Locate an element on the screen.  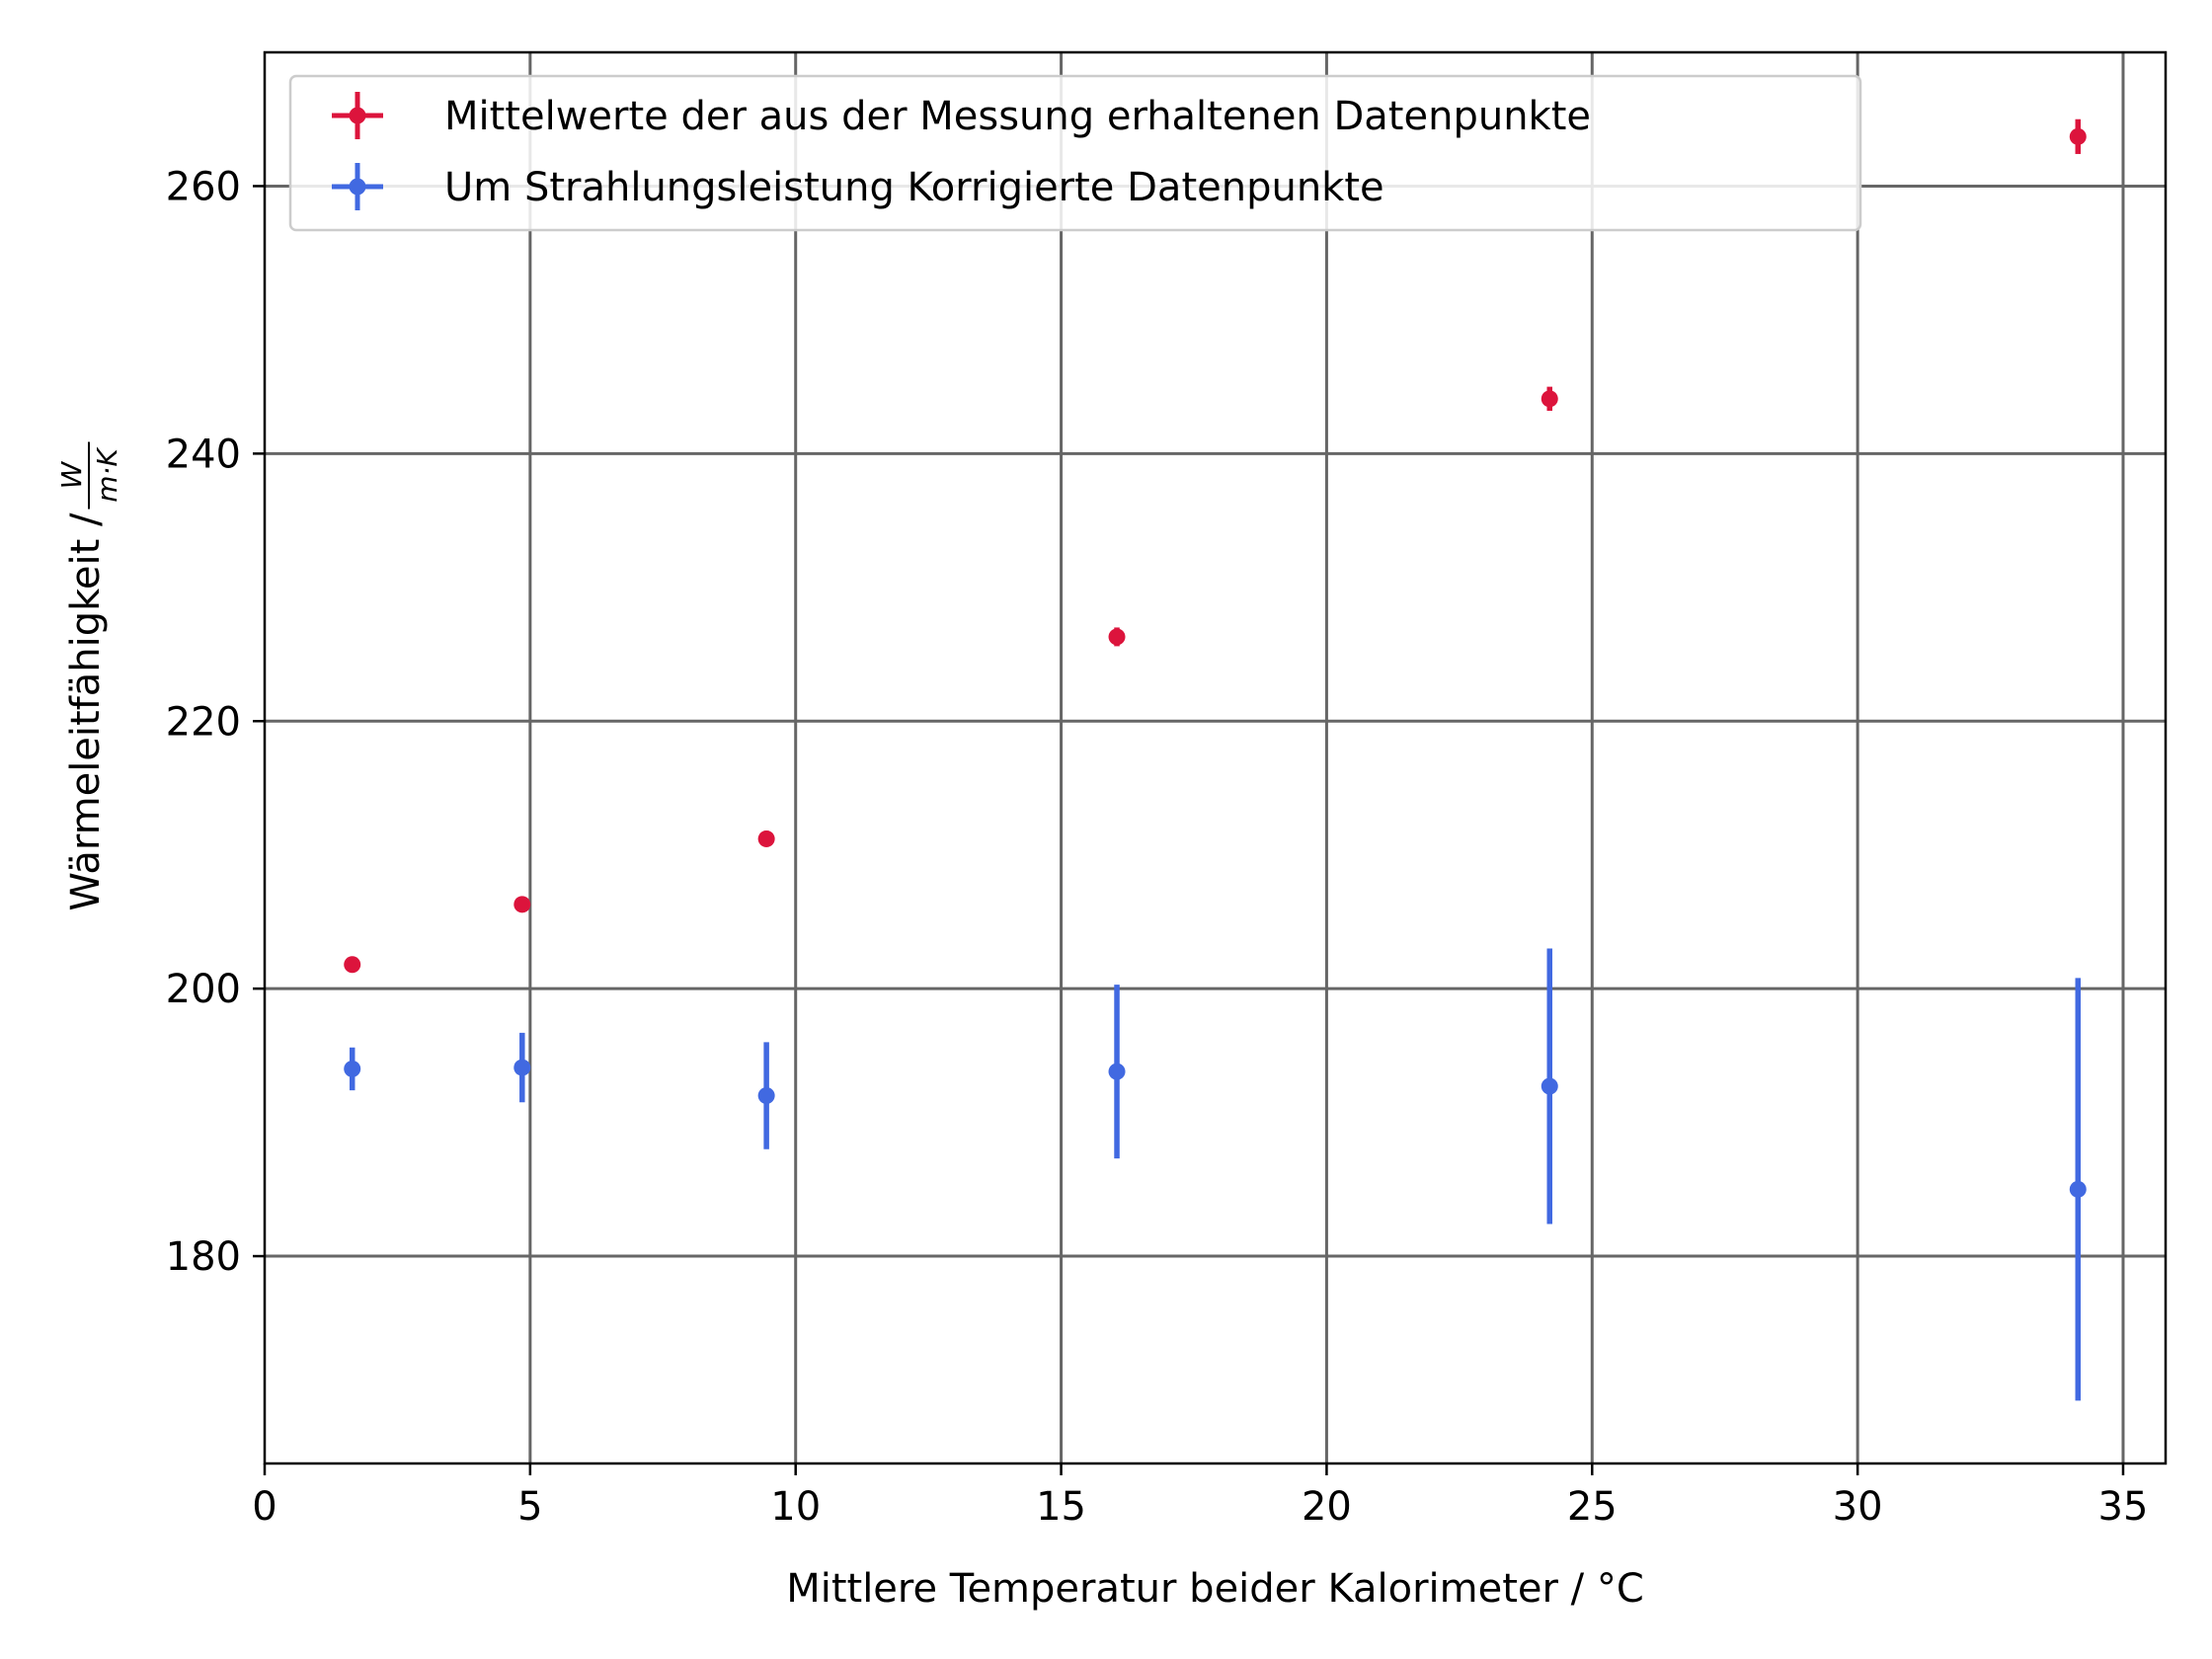
x-tick-label: 25 is located at coordinates (1593, 1507).